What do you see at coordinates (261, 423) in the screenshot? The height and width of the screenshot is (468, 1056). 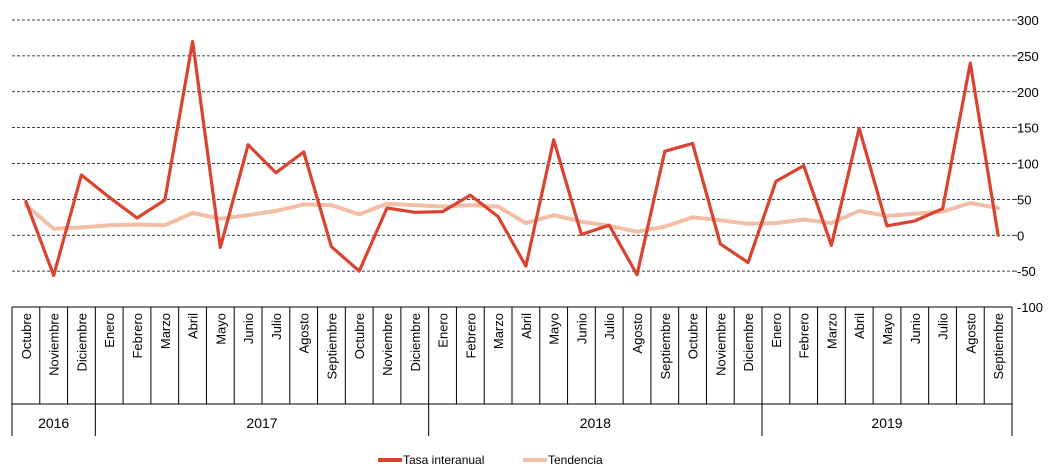 I see `year-label: 2017` at bounding box center [261, 423].